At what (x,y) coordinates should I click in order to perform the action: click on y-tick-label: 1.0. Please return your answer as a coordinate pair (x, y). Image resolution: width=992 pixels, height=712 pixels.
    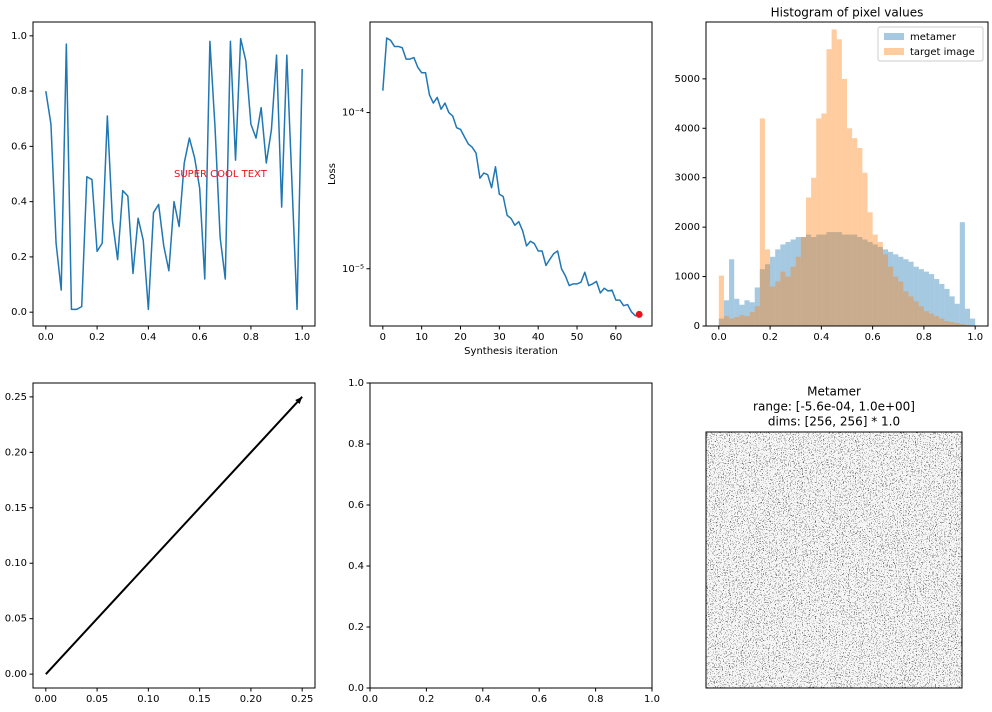
    Looking at the image, I should click on (356, 383).